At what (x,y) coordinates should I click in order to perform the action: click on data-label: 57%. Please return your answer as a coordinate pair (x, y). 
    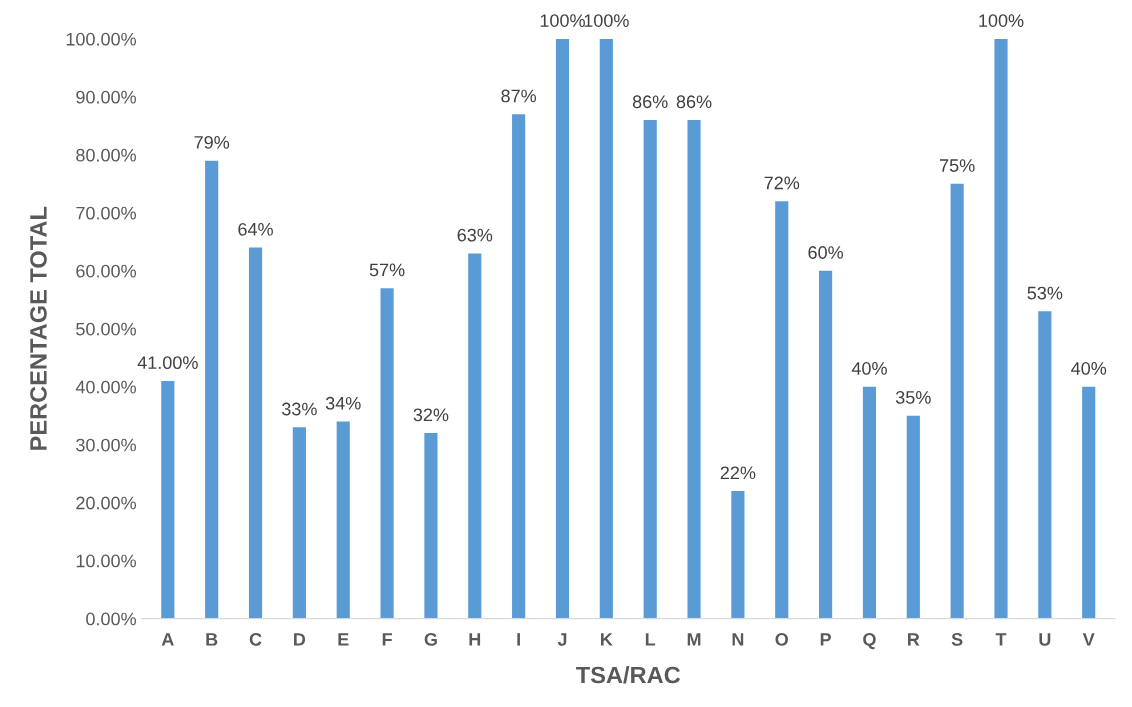
    Looking at the image, I should click on (387, 270).